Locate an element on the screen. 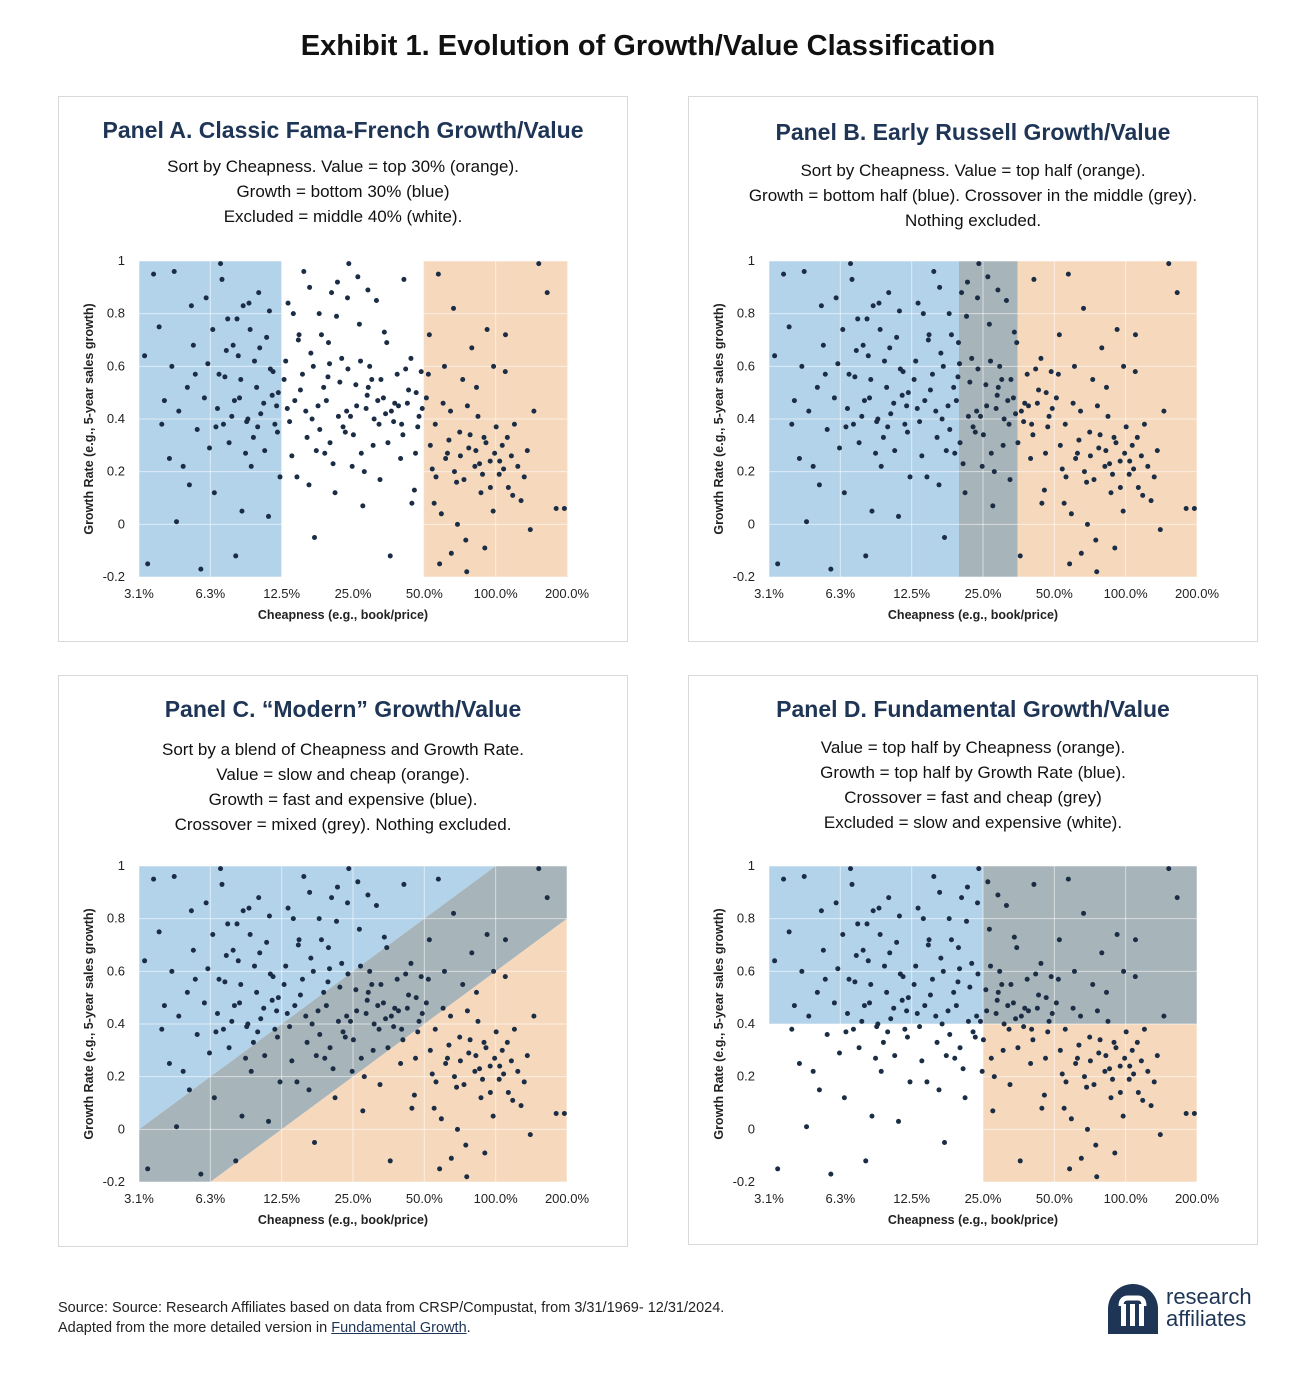  x-axis-label: Cheapness (e.g., book/price) is located at coordinates (973, 1220).